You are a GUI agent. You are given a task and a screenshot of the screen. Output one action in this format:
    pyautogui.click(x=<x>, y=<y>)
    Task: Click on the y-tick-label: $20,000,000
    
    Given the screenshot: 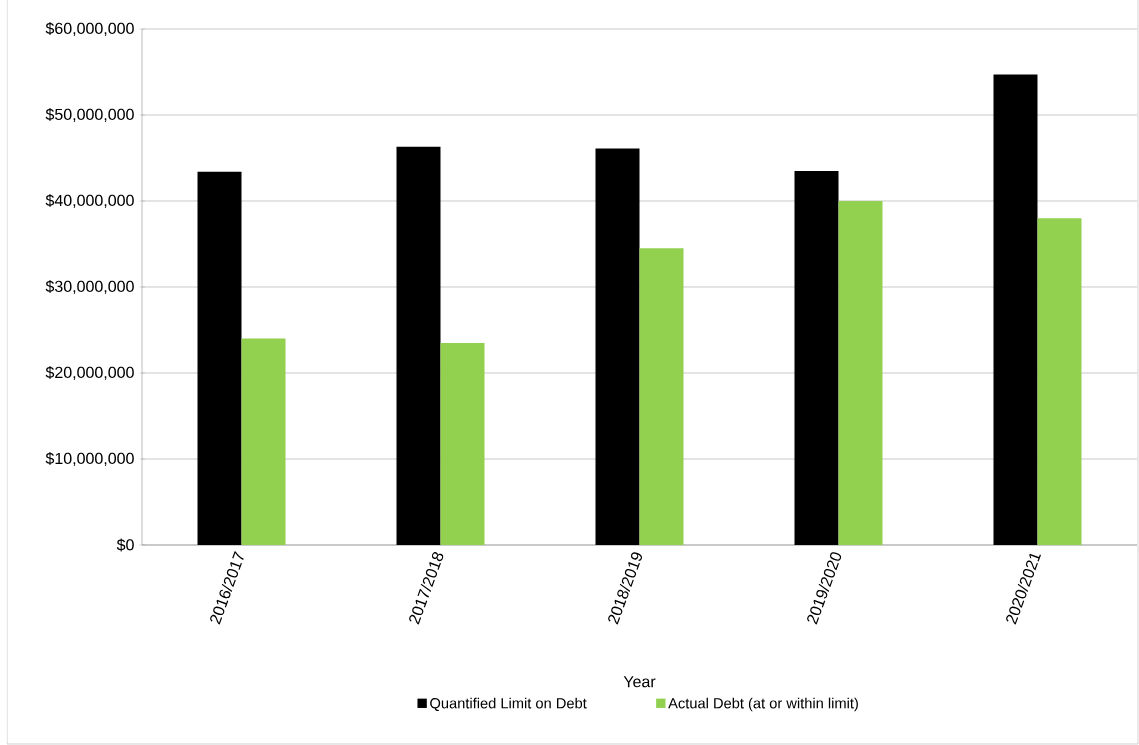 What is the action you would take?
    pyautogui.click(x=89, y=373)
    